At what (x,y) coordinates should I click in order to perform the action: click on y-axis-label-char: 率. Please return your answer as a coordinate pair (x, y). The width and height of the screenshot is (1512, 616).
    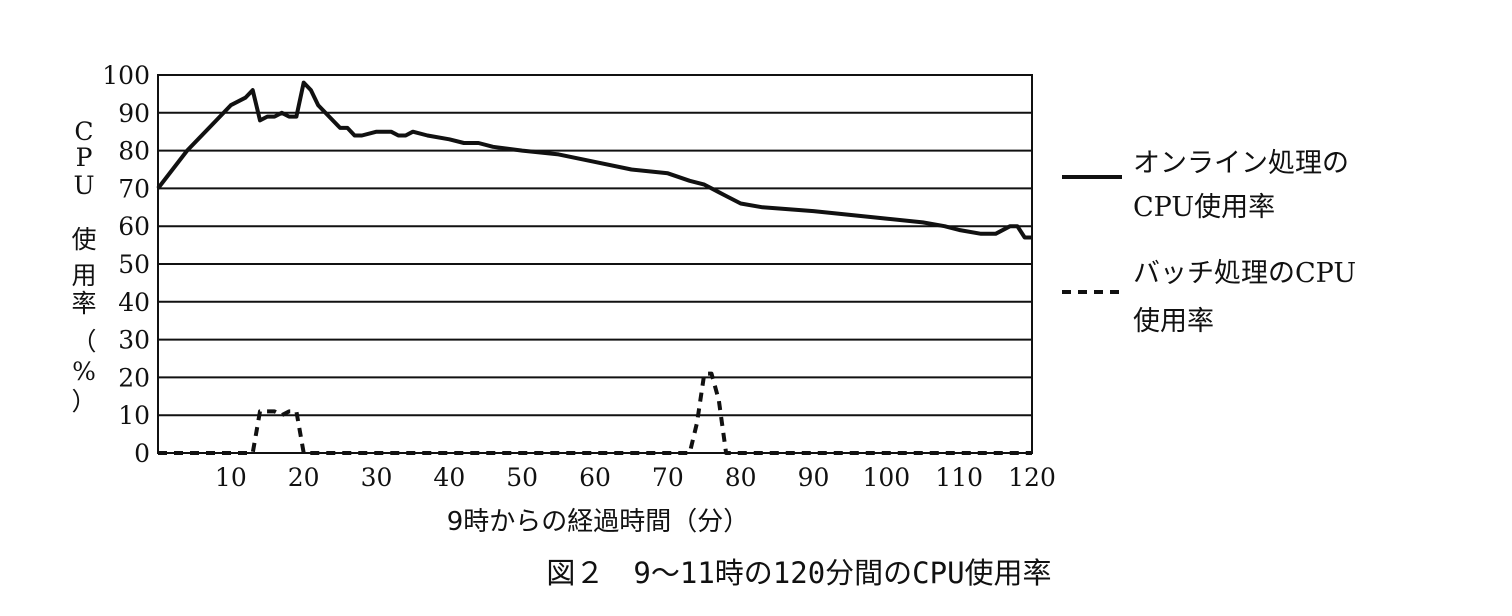
    Looking at the image, I should click on (83, 303).